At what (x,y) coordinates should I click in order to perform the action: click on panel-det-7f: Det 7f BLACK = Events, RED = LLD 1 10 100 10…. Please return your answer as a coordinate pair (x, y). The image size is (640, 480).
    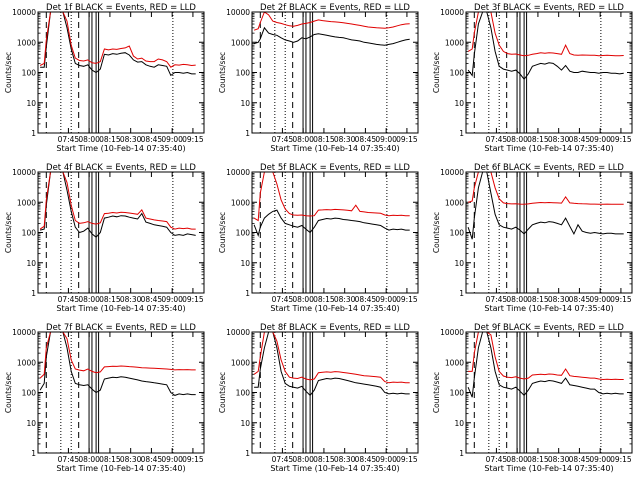
    Looking at the image, I should click on (104, 398).